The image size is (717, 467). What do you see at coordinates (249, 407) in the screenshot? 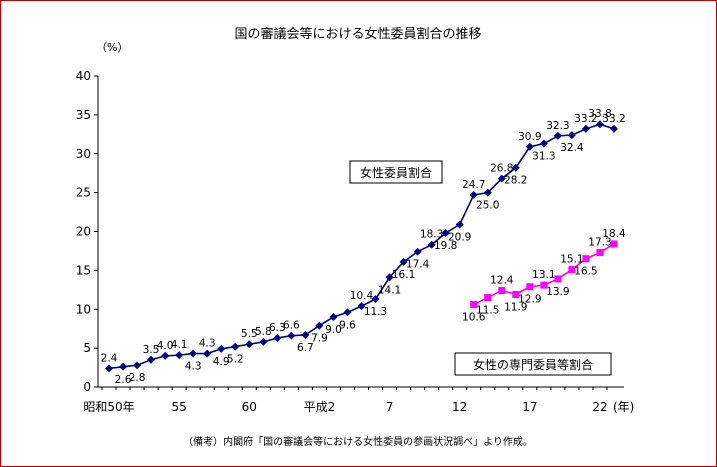
I see `x-tick-label: 60` at bounding box center [249, 407].